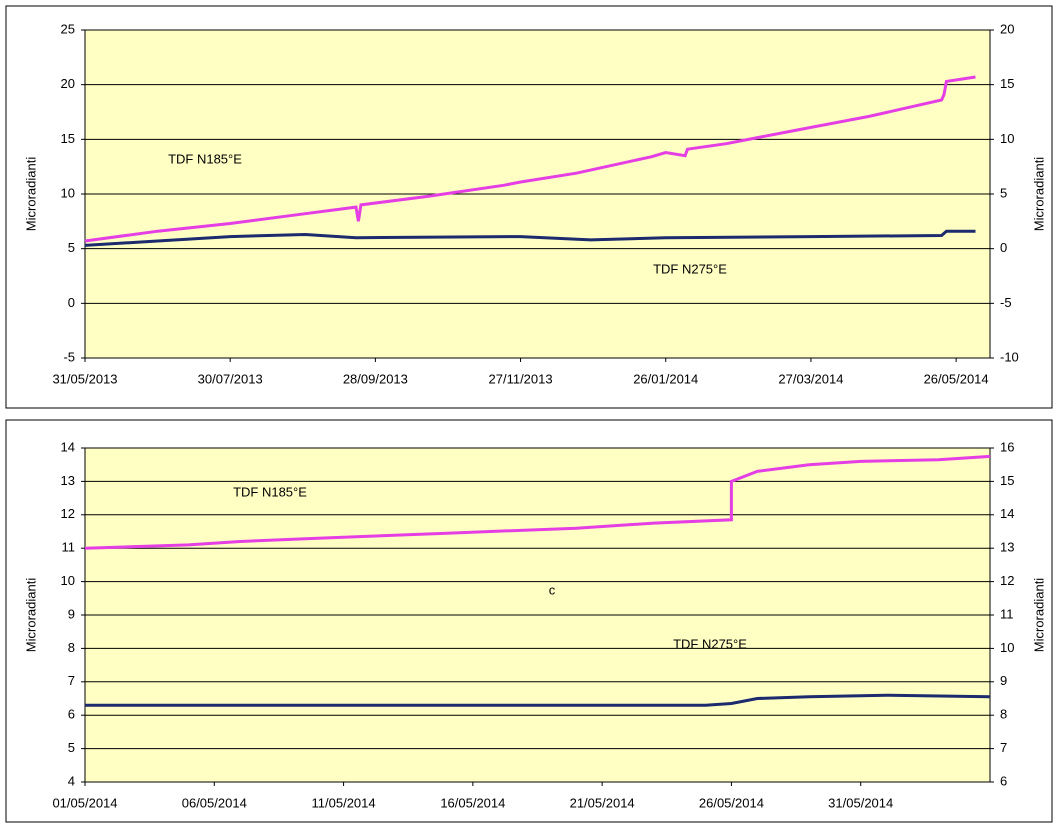 The image size is (1060, 833). What do you see at coordinates (69, 356) in the screenshot?
I see `y-tick-label: -5` at bounding box center [69, 356].